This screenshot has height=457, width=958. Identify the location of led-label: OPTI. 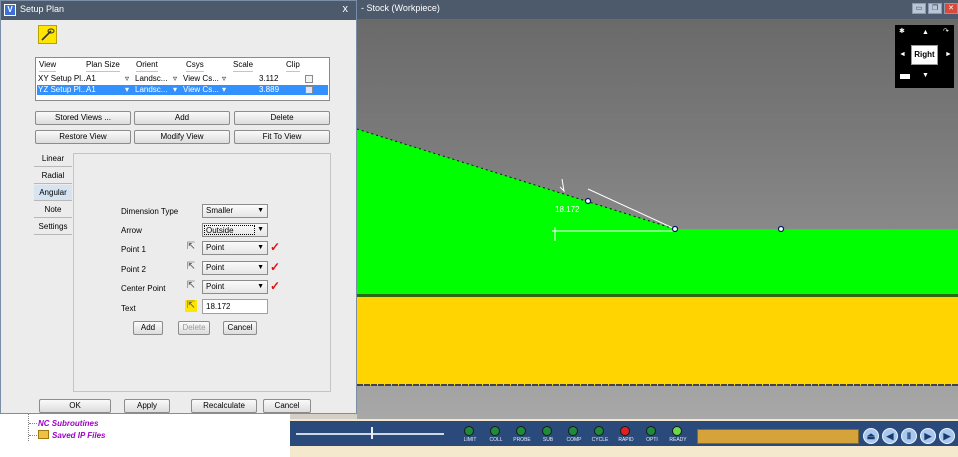
(652, 440).